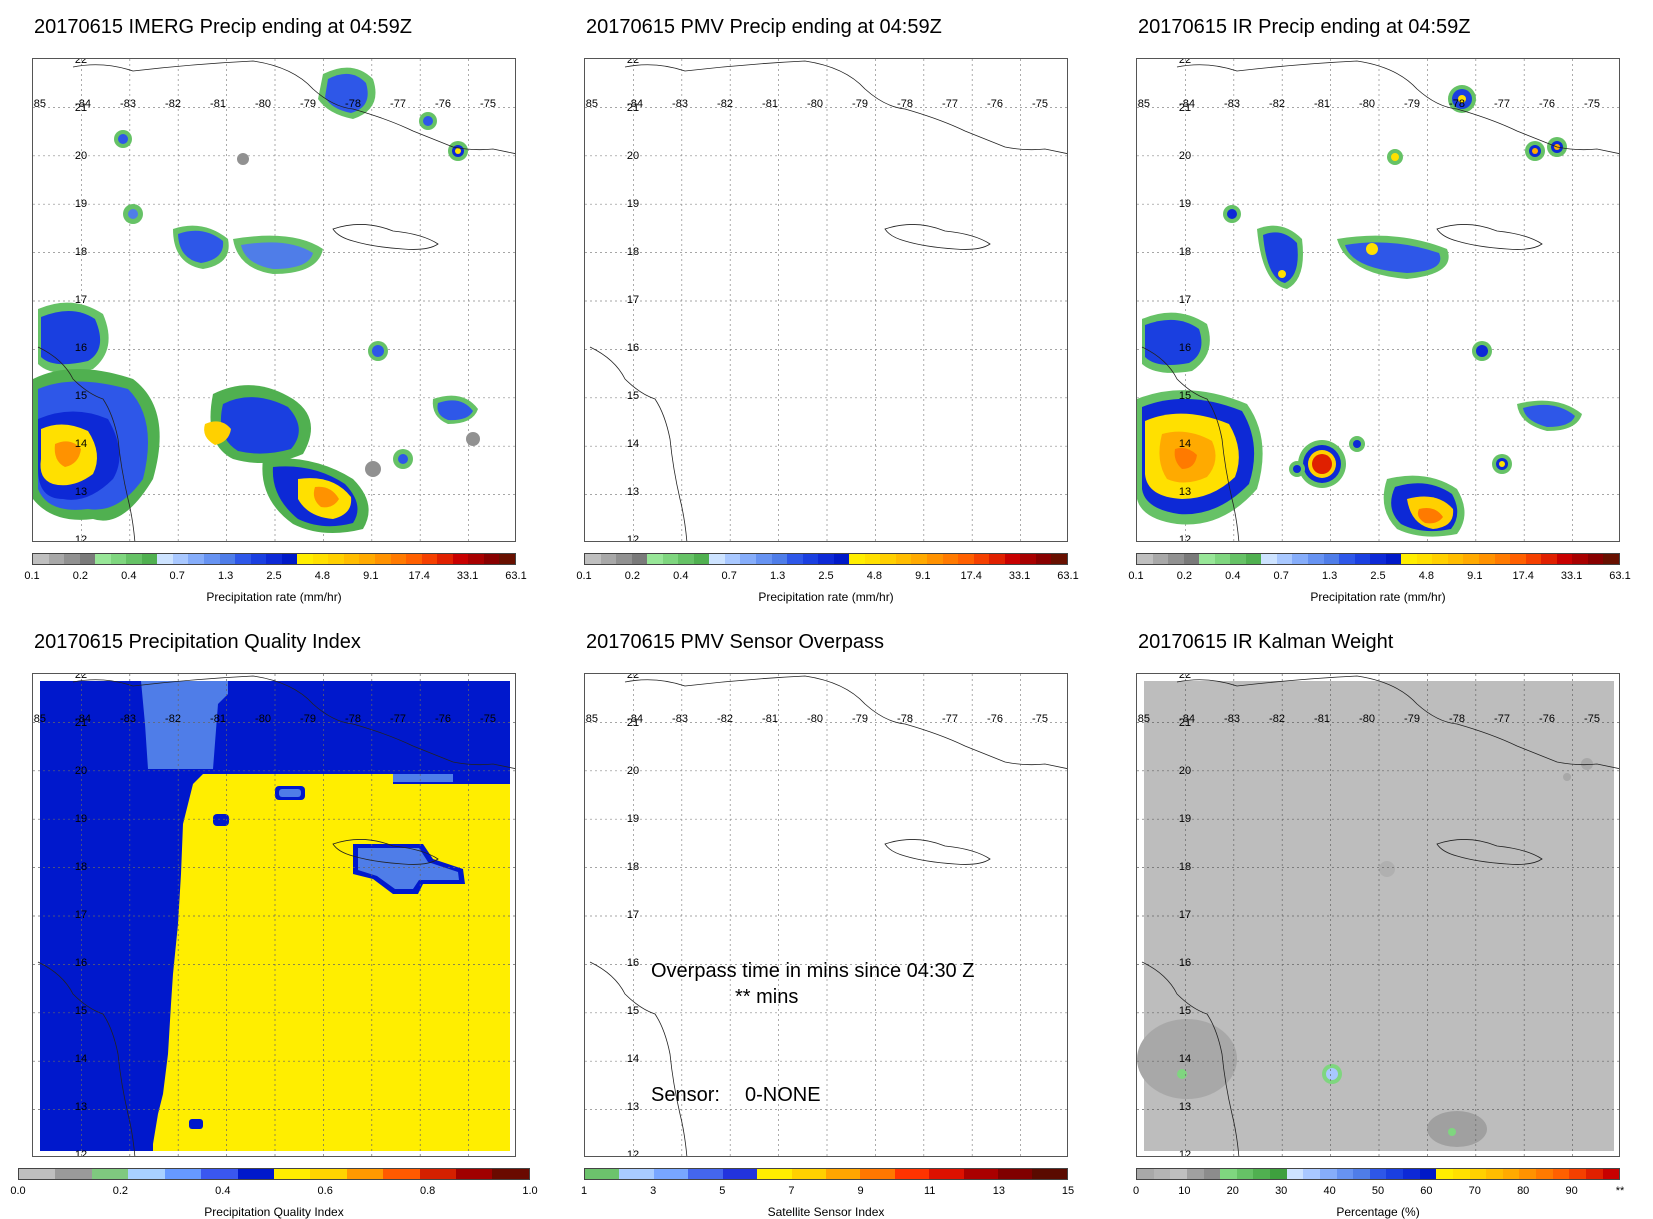 The image size is (1653, 1219). Describe the element at coordinates (929, 1191) in the screenshot. I see `colorbar-tick-label: 11` at that location.